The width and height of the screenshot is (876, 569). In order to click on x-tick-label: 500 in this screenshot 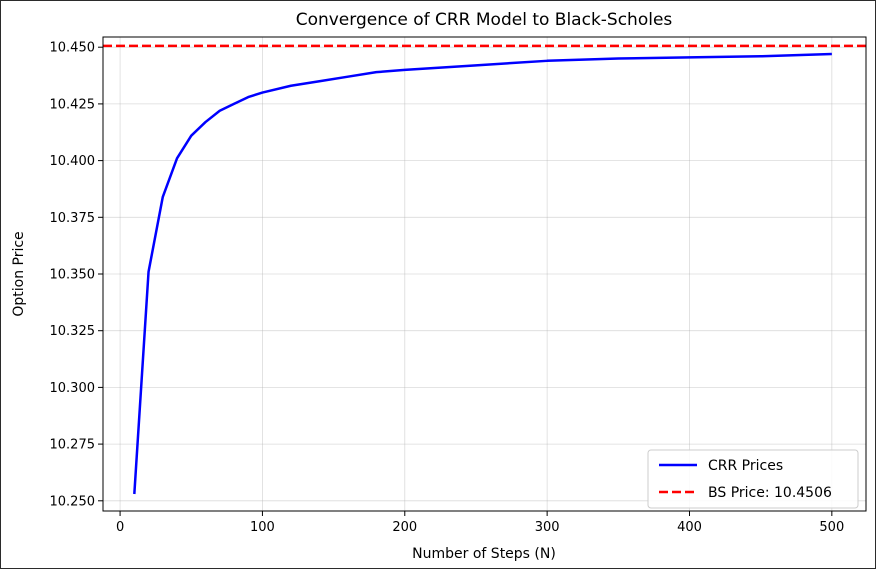, I will do `click(831, 527)`.